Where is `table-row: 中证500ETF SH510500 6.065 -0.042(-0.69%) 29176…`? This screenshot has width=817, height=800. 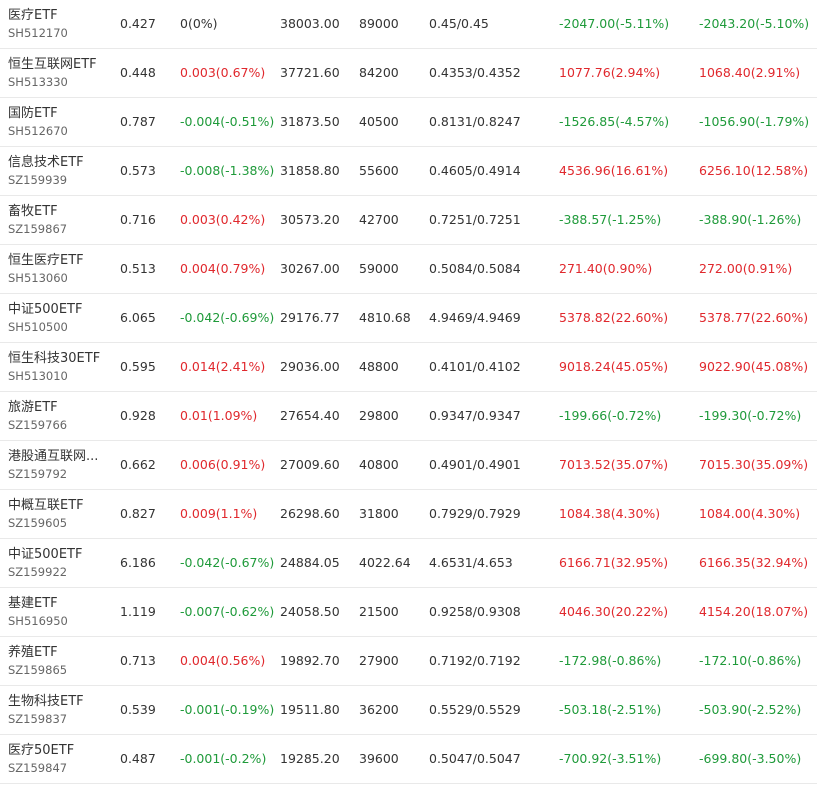
table-row: 中证500ETF SH510500 6.065 -0.042(-0.69%) 29176… is located at coordinates (408, 318).